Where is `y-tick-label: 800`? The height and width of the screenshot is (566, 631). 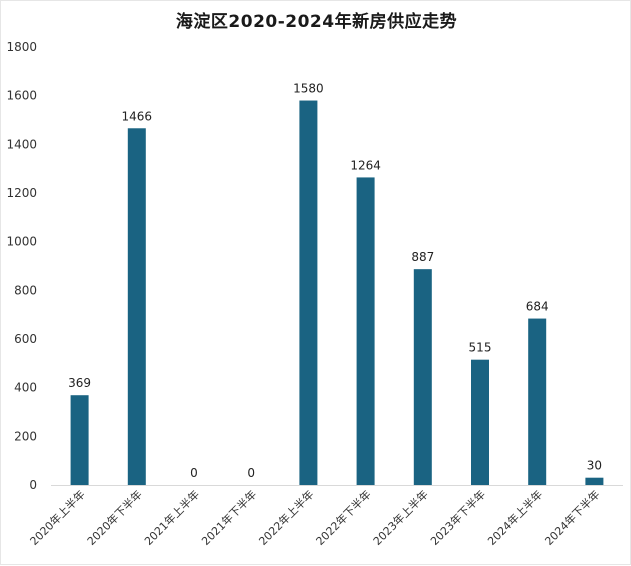
y-tick-label: 800 is located at coordinates (25, 290).